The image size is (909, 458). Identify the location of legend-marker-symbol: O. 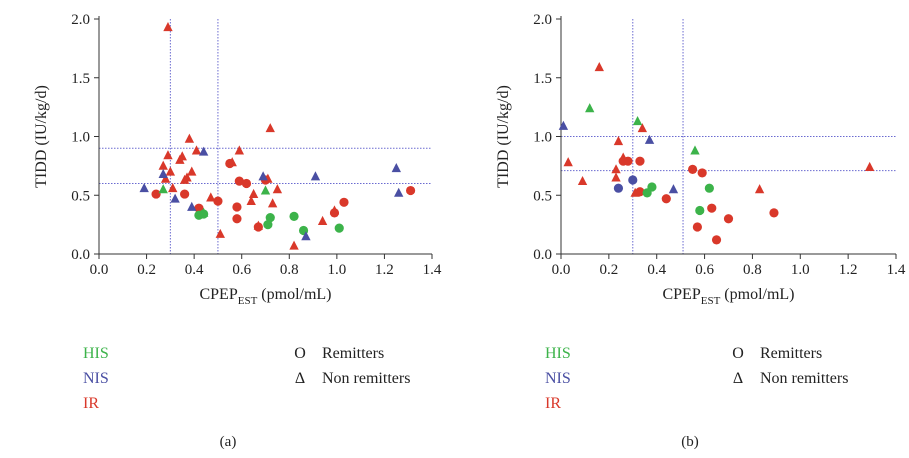
(738, 353).